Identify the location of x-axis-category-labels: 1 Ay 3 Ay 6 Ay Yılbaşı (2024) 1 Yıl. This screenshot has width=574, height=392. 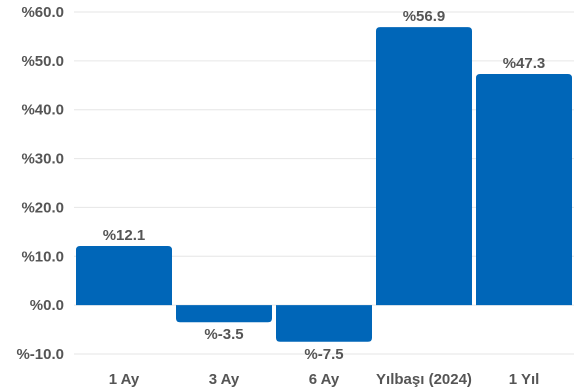
(324, 379).